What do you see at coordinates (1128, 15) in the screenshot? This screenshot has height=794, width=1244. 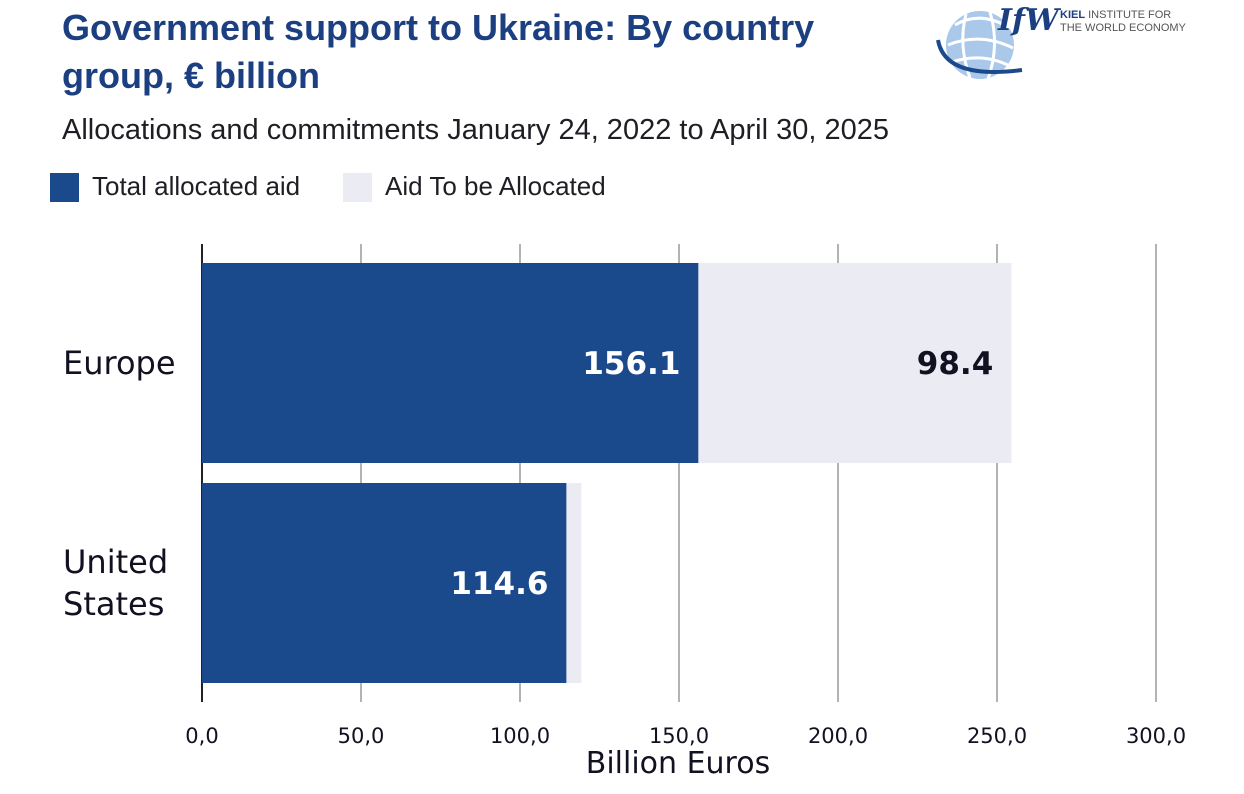 I see `logo-text-institute: INSTITUTE FOR` at bounding box center [1128, 15].